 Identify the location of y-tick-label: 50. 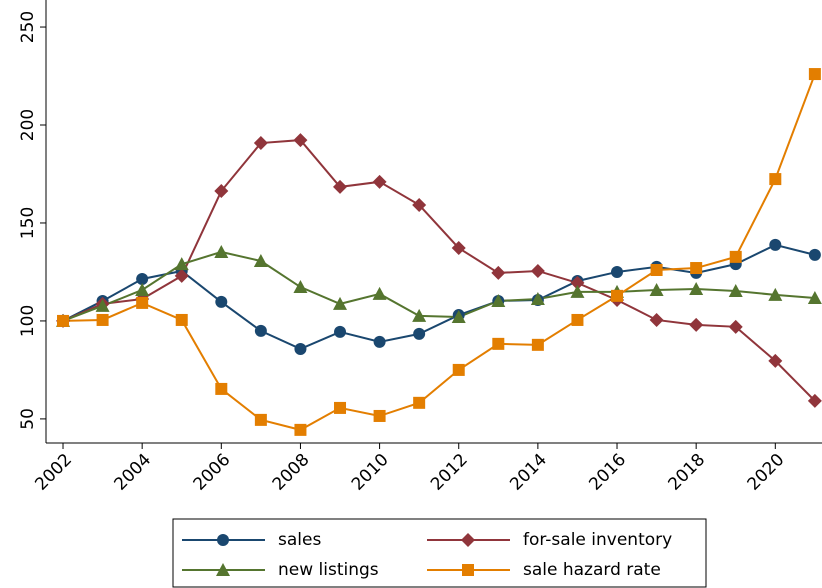
(28, 419).